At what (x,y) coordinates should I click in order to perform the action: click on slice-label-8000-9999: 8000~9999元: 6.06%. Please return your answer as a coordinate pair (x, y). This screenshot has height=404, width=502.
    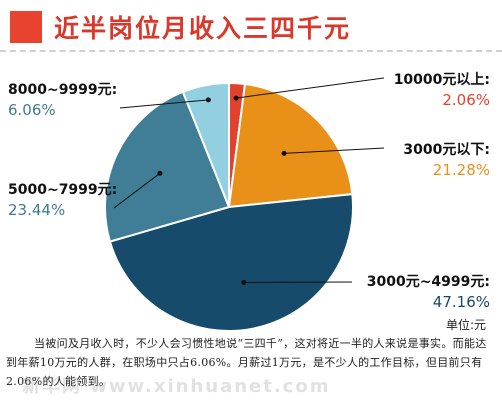
    Looking at the image, I should click on (62, 100).